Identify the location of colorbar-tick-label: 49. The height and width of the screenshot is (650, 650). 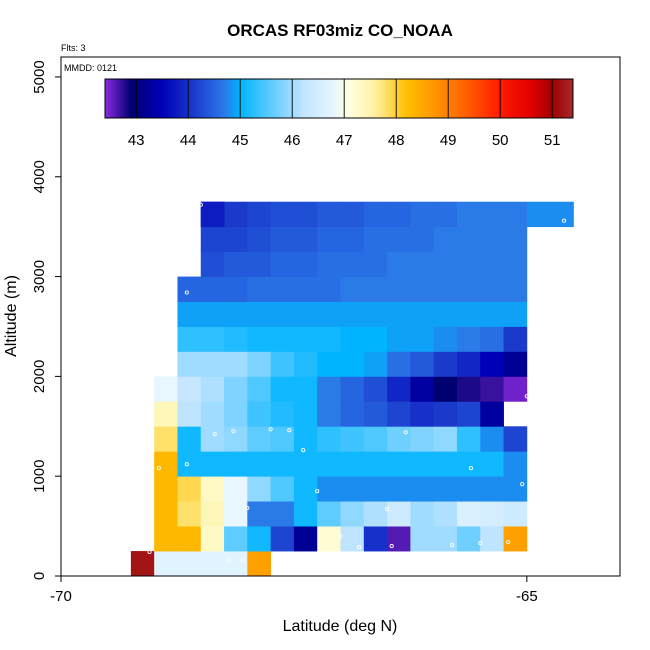
(448, 140).